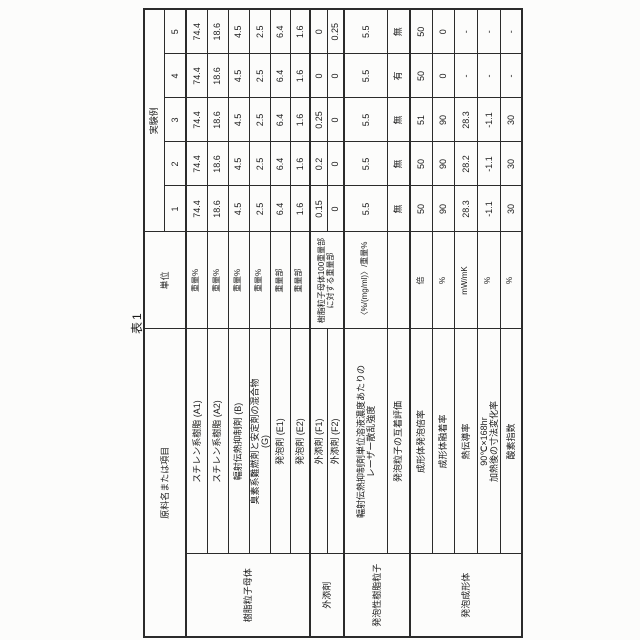  I want to click on row-label: 輻射伝熱抑制剤 (B), so click(238, 441).